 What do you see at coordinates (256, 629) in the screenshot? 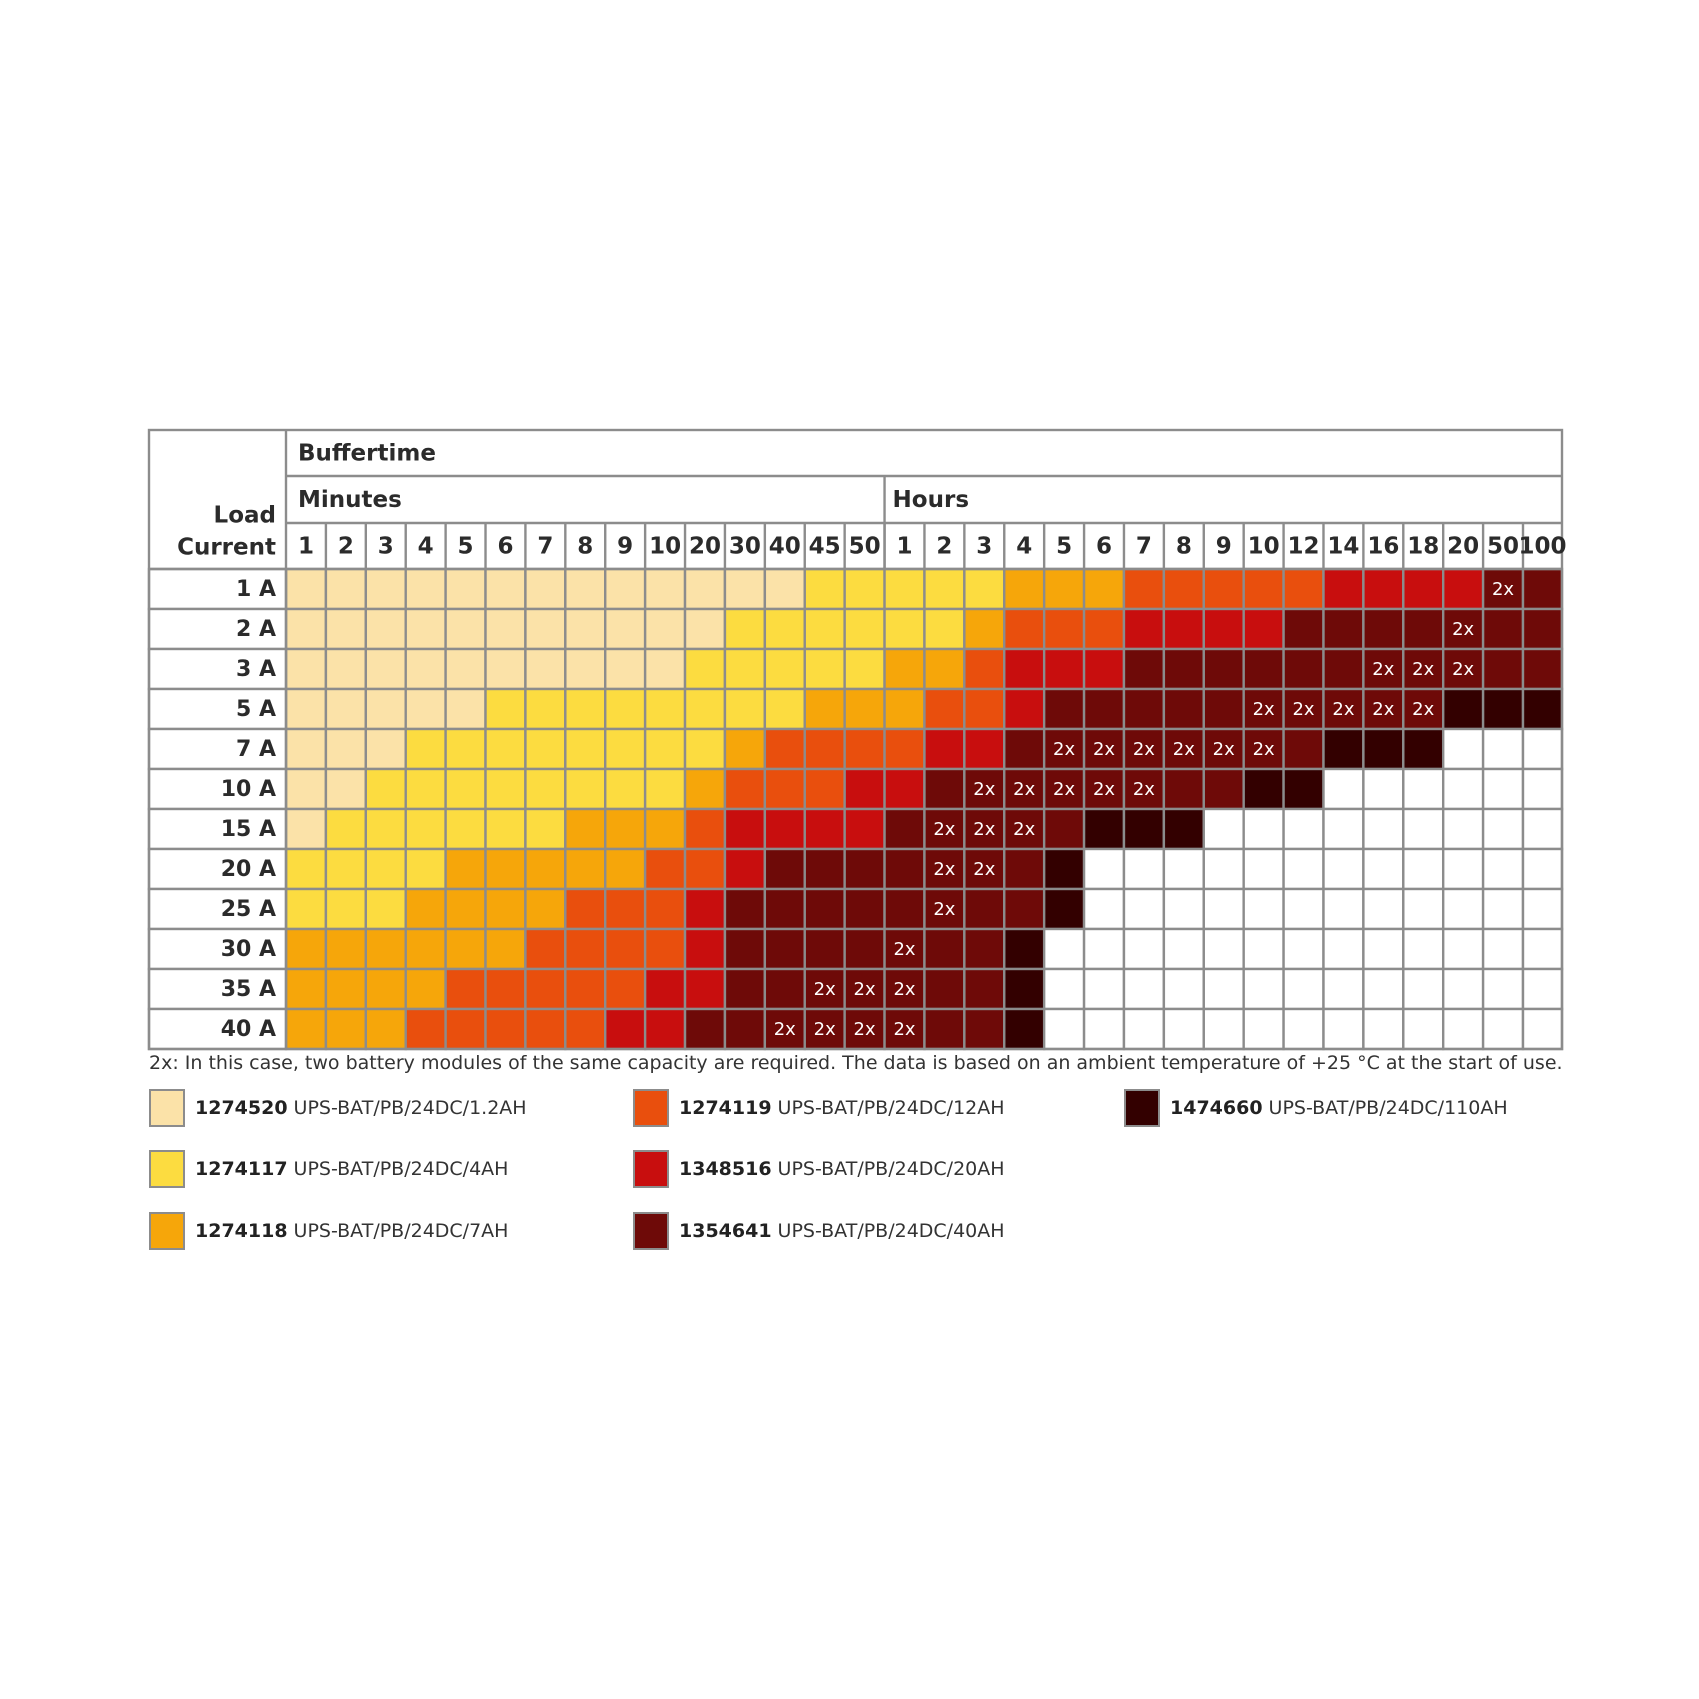
I see `row-label: 2 A` at bounding box center [256, 629].